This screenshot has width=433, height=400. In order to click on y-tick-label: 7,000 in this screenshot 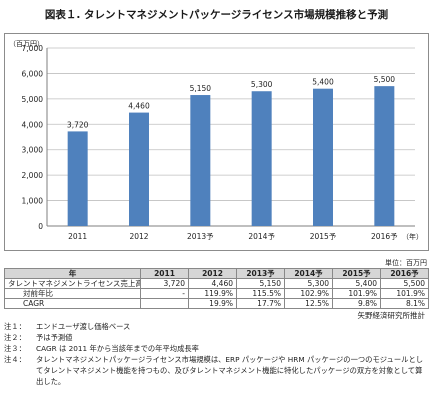, I will do `click(33, 48)`.